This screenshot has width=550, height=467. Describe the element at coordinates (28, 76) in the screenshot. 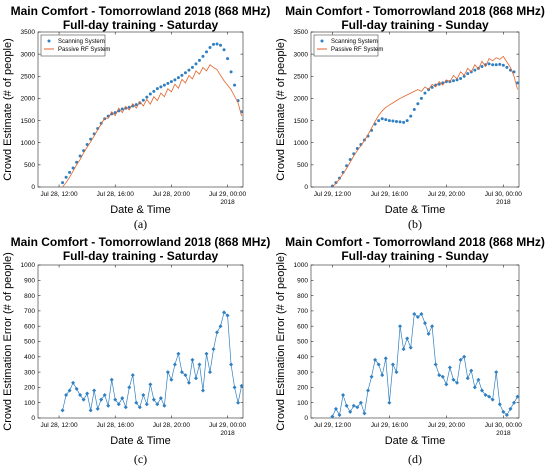

I see `y-tick-label: 2500` at that location.